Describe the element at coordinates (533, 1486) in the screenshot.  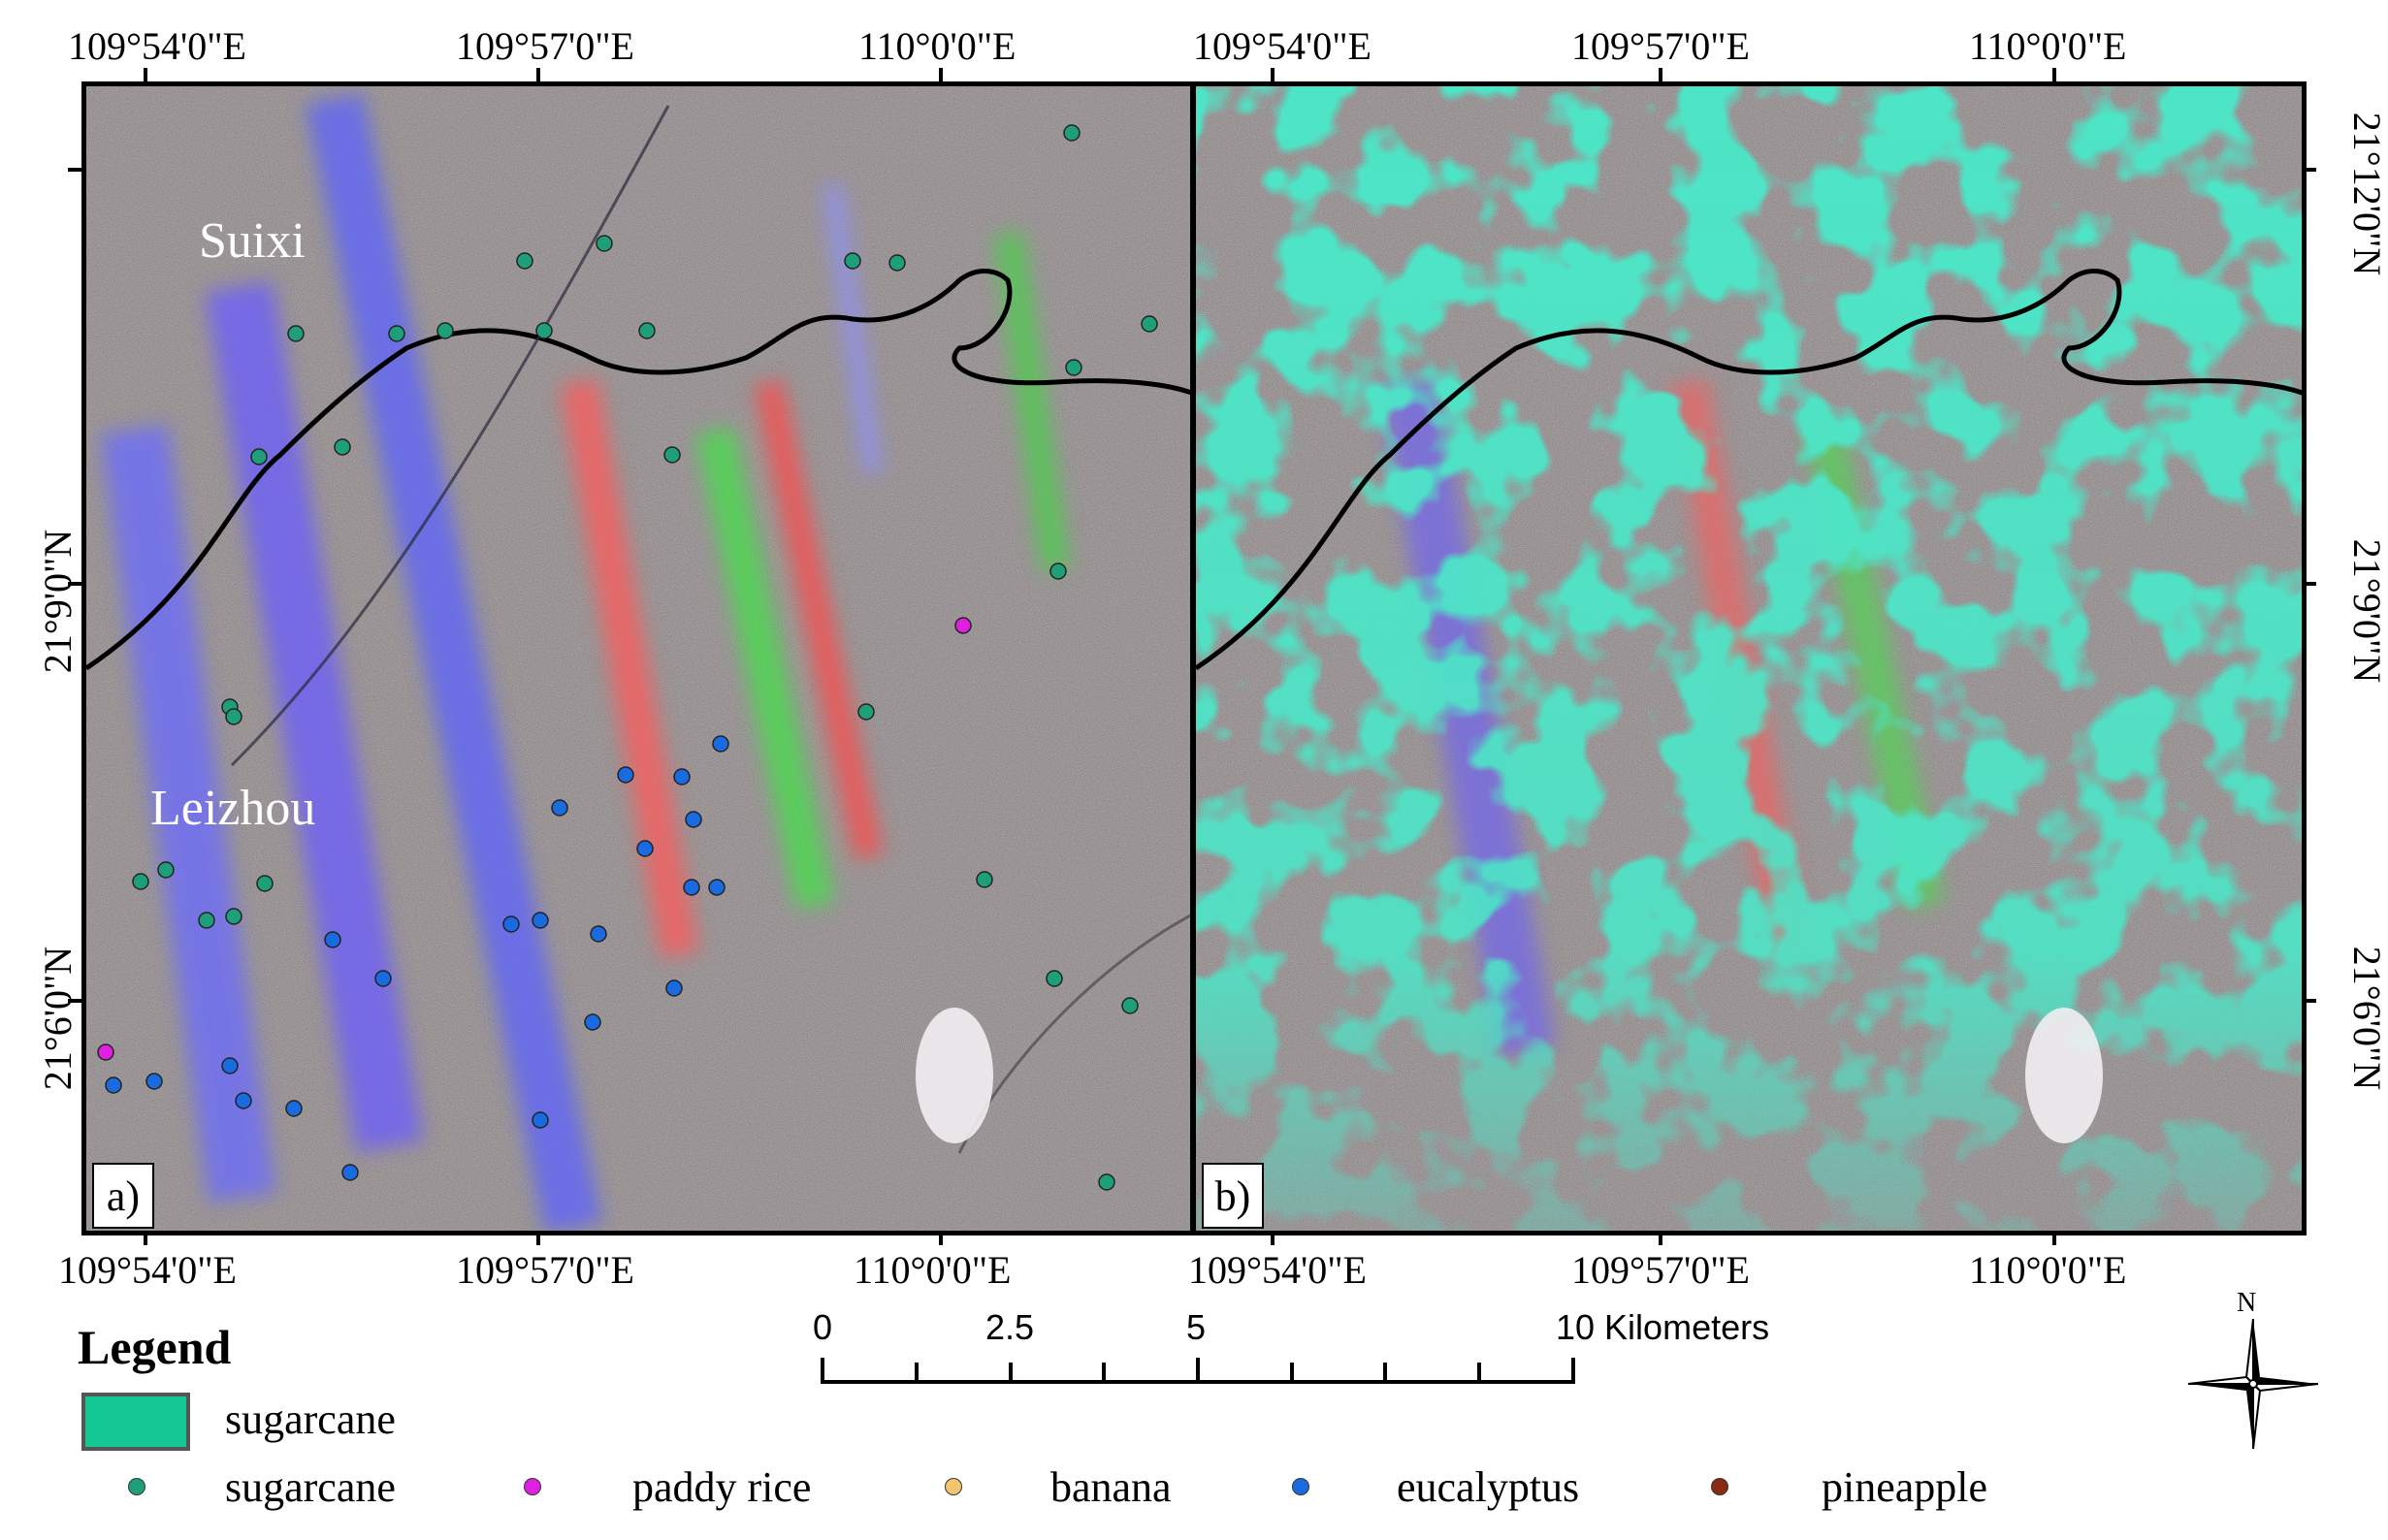
I see `legend-dot-paddy-rice` at that location.